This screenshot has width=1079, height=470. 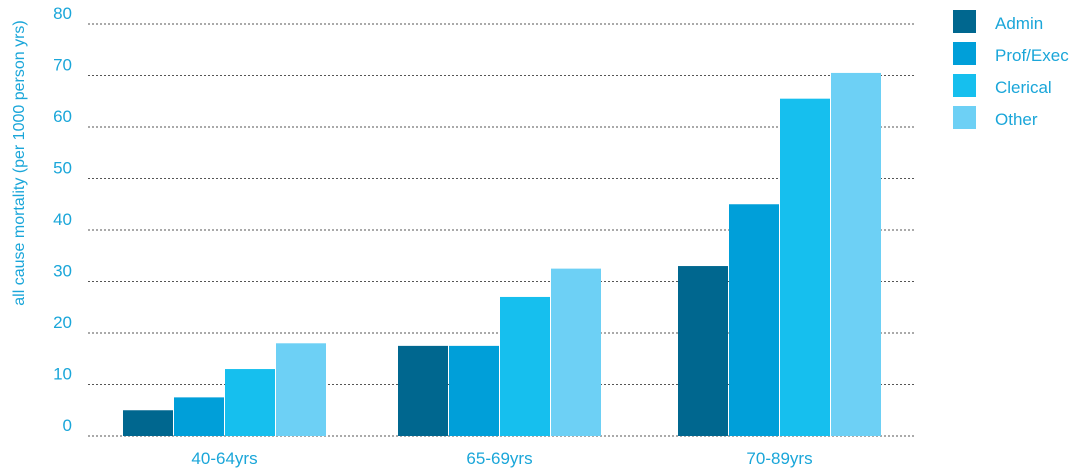 I want to click on y-tick-label: 80, so click(x=62, y=13).